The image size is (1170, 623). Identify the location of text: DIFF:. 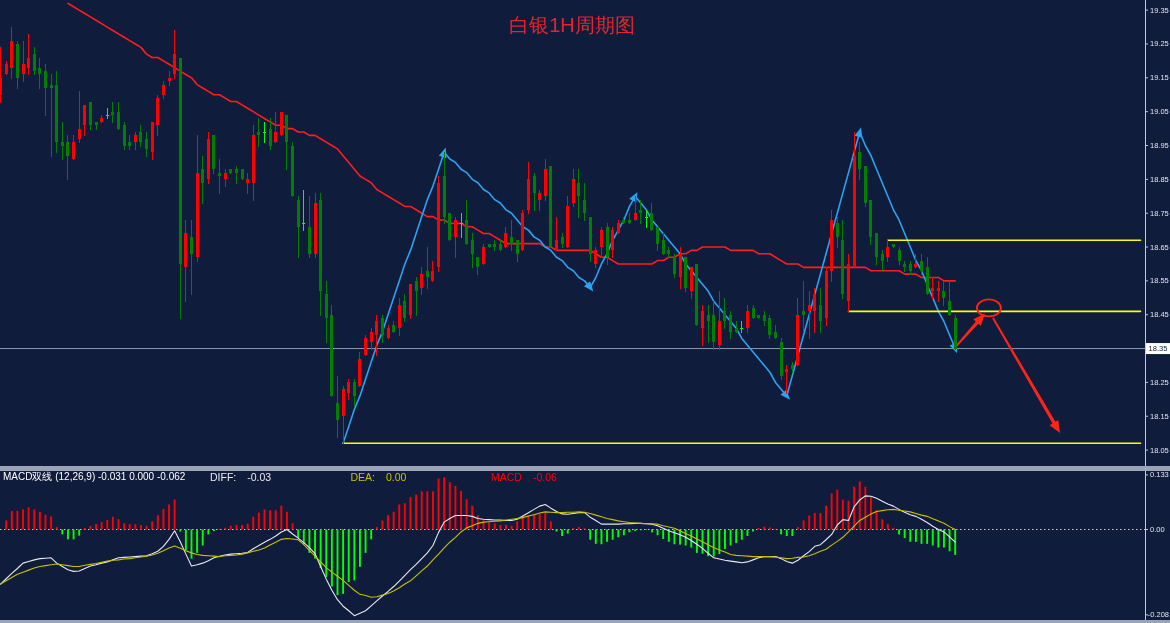
(223, 476).